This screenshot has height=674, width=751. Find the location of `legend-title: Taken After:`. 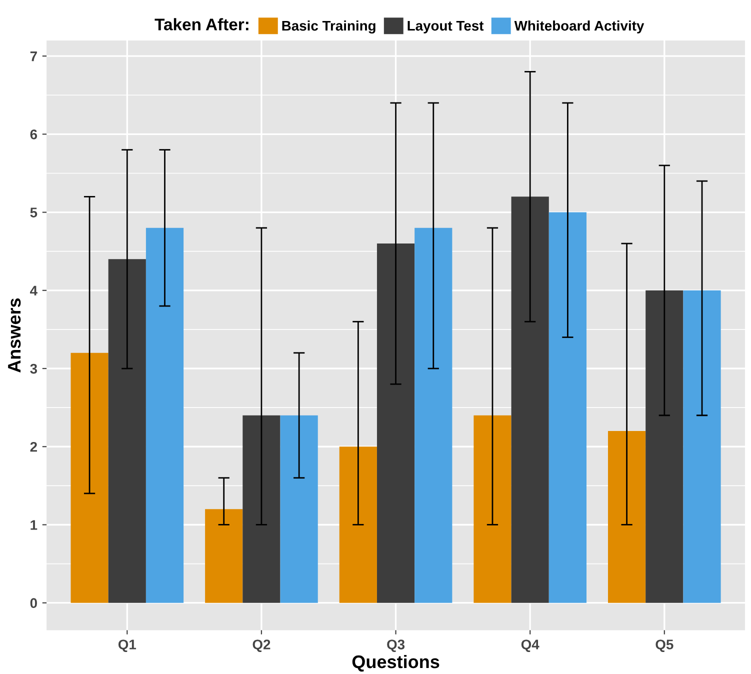

legend-title: Taken After: is located at coordinates (201, 24).